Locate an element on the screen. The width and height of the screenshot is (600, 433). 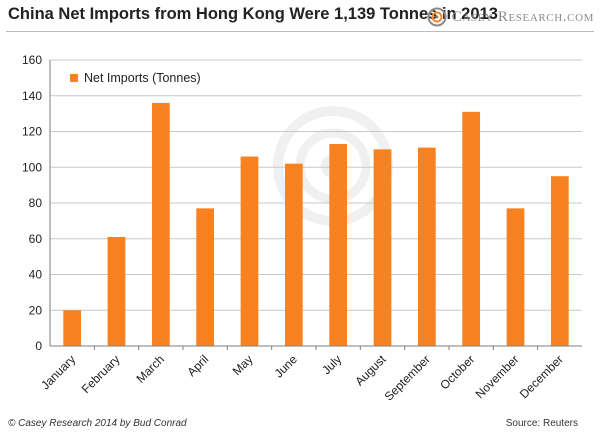
x-tick-label: May is located at coordinates (243, 365).